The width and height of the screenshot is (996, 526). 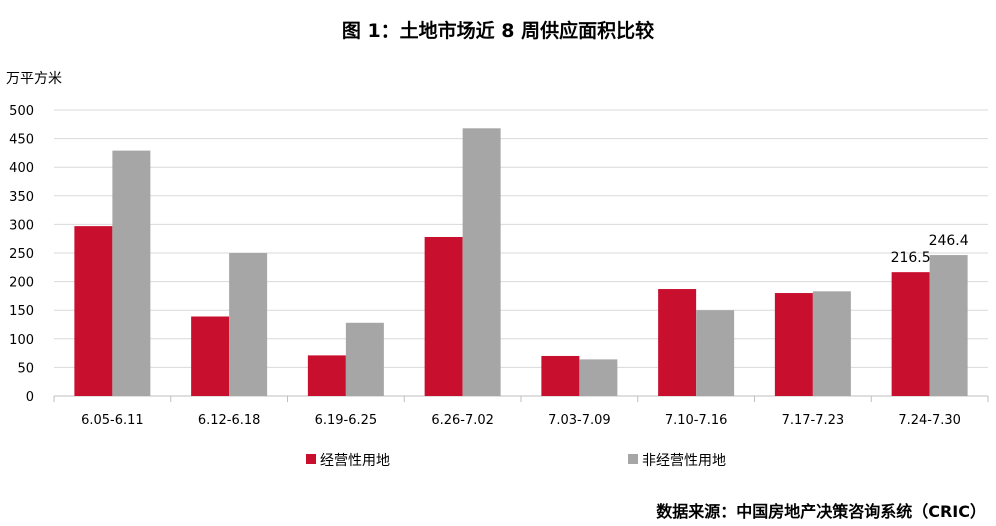 I want to click on y-axis-unit-label: 万平方米, so click(x=34, y=79).